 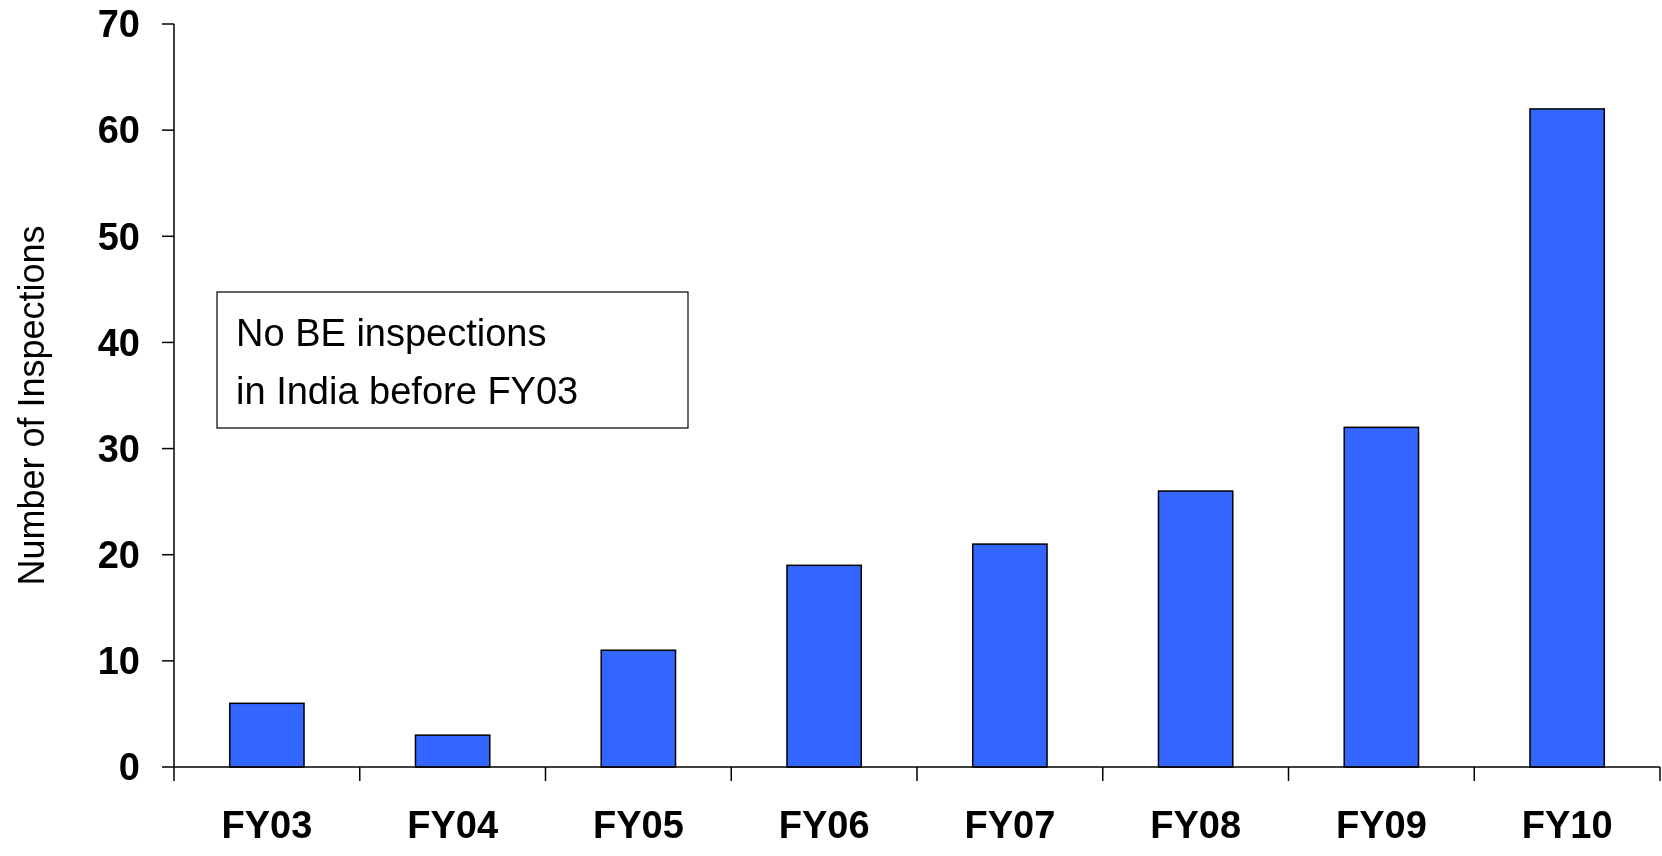 I want to click on y-tick-label: 20, so click(x=118, y=555).